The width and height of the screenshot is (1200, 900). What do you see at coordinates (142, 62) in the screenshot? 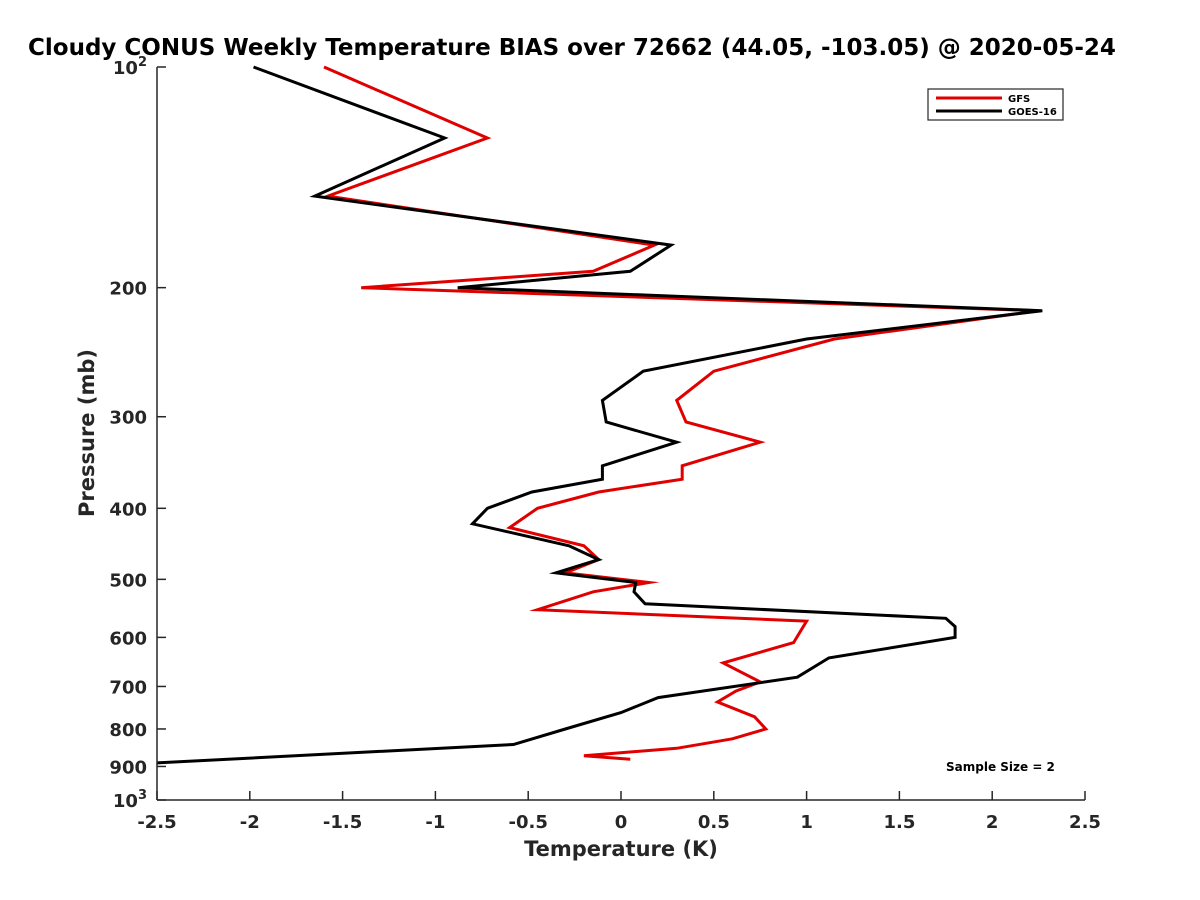
I see `y-tick-label-exponent: 2` at bounding box center [142, 62].